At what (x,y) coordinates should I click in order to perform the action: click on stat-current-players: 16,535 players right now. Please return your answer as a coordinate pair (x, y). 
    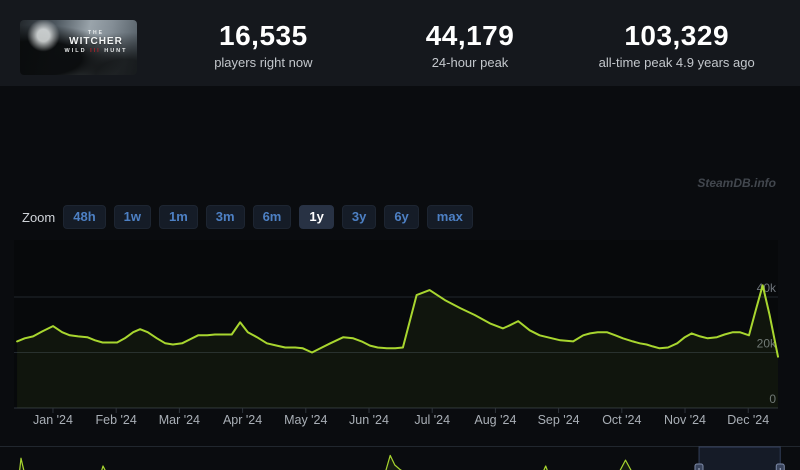
    Looking at the image, I should click on (263, 49).